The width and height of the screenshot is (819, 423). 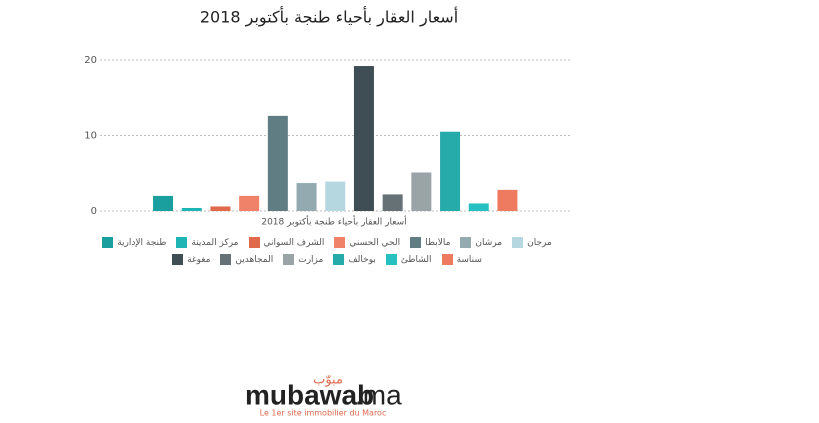 What do you see at coordinates (309, 394) in the screenshot?
I see `logo-brand: mubawab` at bounding box center [309, 394].